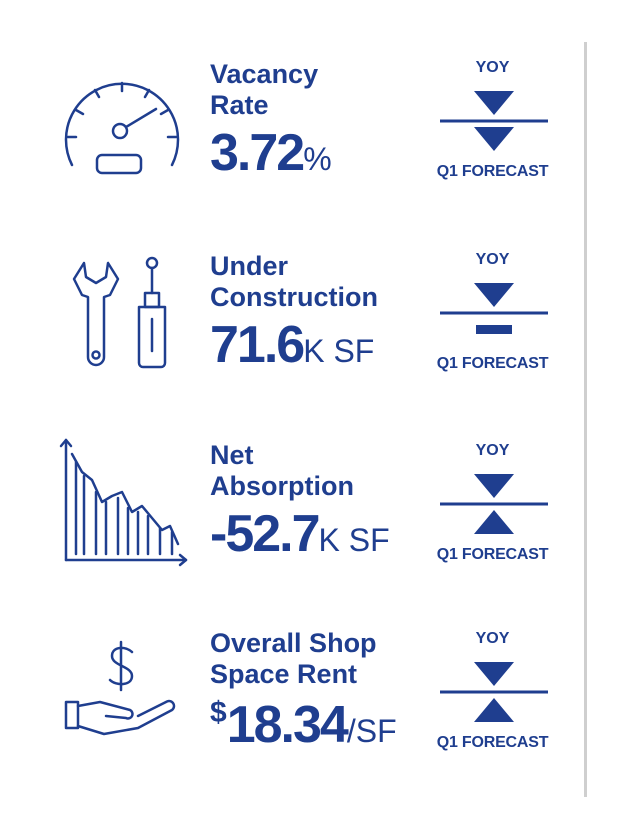  I want to click on metric-number: 71.6, so click(257, 345).